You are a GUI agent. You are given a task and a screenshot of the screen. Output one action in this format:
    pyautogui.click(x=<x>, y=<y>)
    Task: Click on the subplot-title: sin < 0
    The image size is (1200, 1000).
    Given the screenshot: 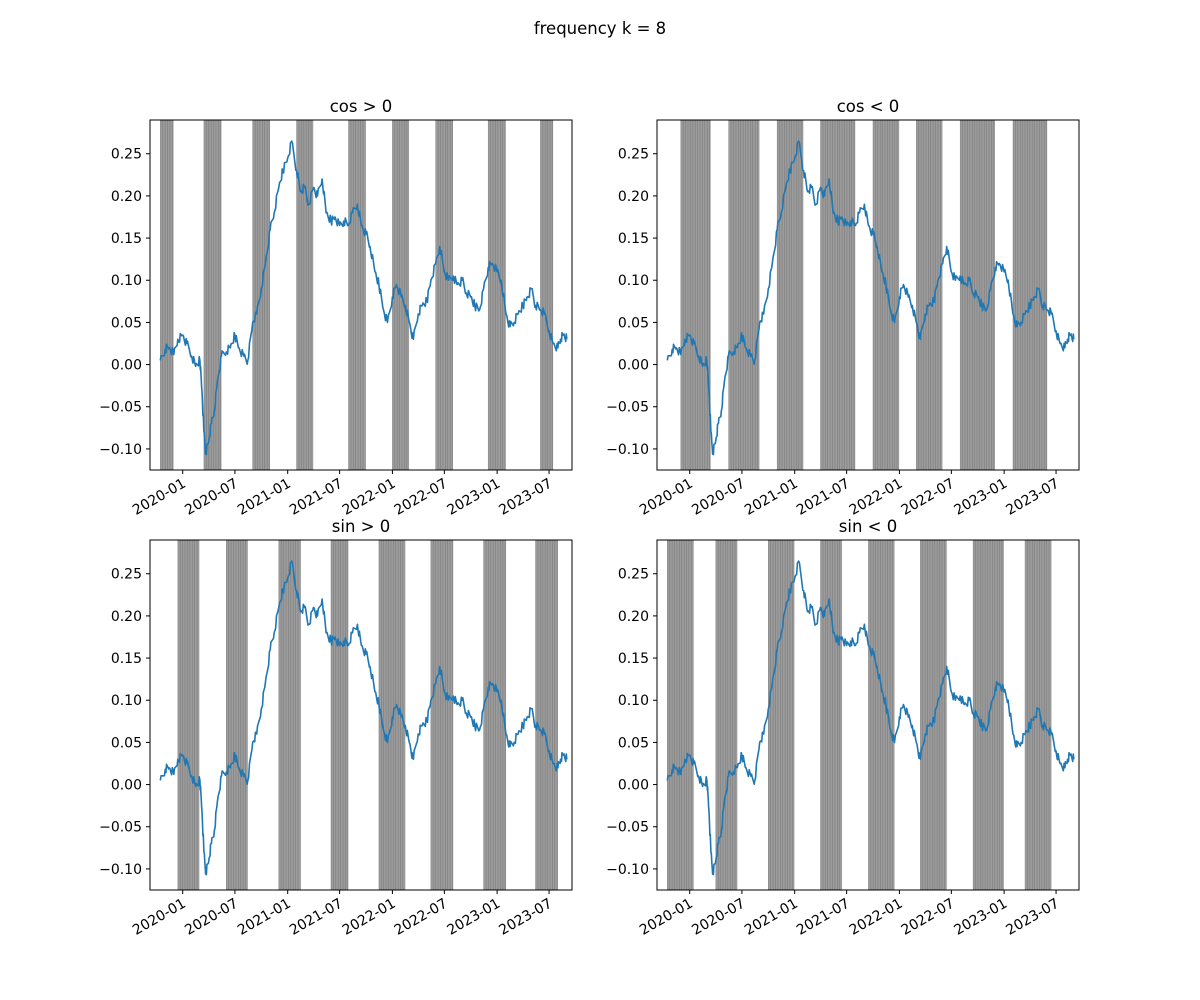 What is the action you would take?
    pyautogui.click(x=868, y=526)
    